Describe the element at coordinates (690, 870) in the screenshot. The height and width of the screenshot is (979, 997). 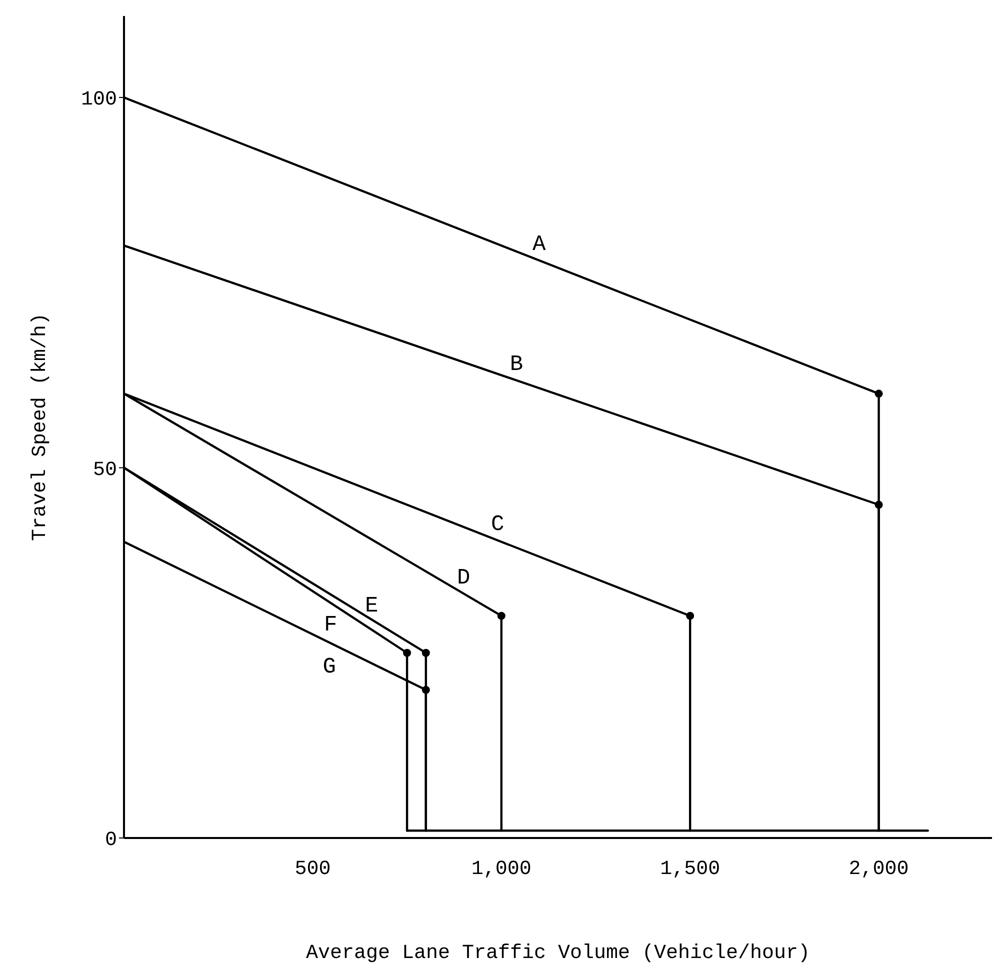
I see `x-tick-label: 1,500` at that location.